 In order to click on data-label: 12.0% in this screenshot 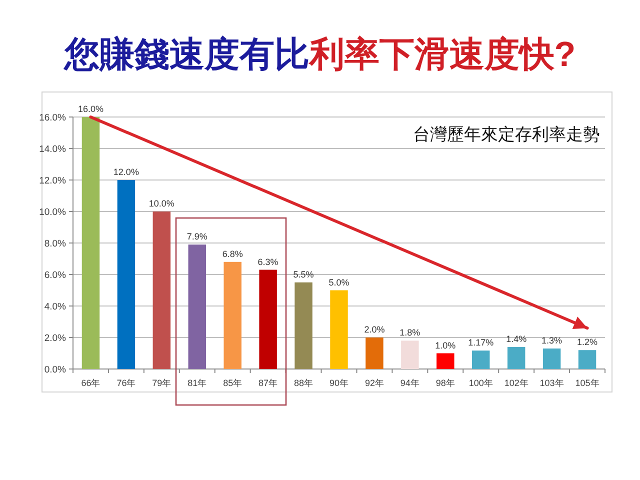, I will do `click(126, 172)`.